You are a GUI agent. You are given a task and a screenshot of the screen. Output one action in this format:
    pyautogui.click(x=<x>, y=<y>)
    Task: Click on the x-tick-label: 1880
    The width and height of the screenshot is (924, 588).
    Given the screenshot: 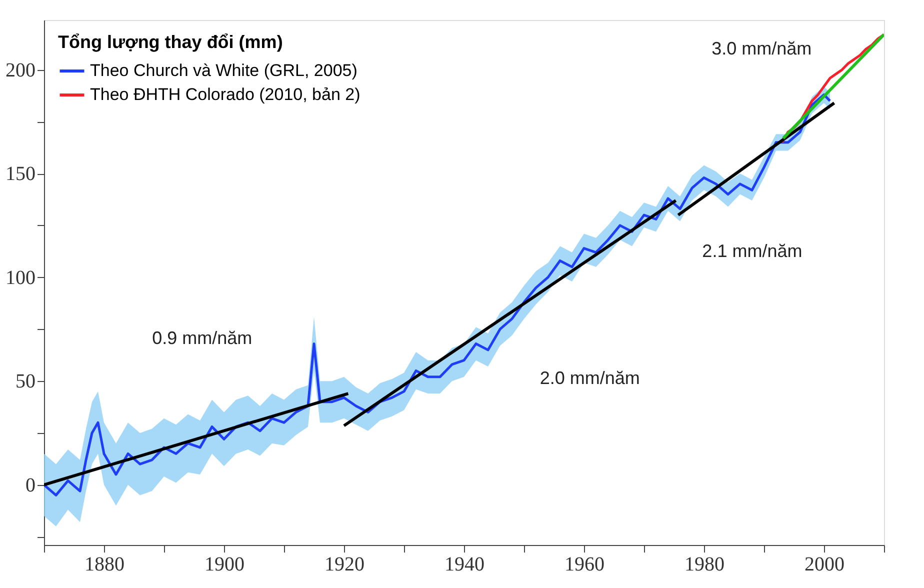 What is the action you would take?
    pyautogui.click(x=104, y=565)
    